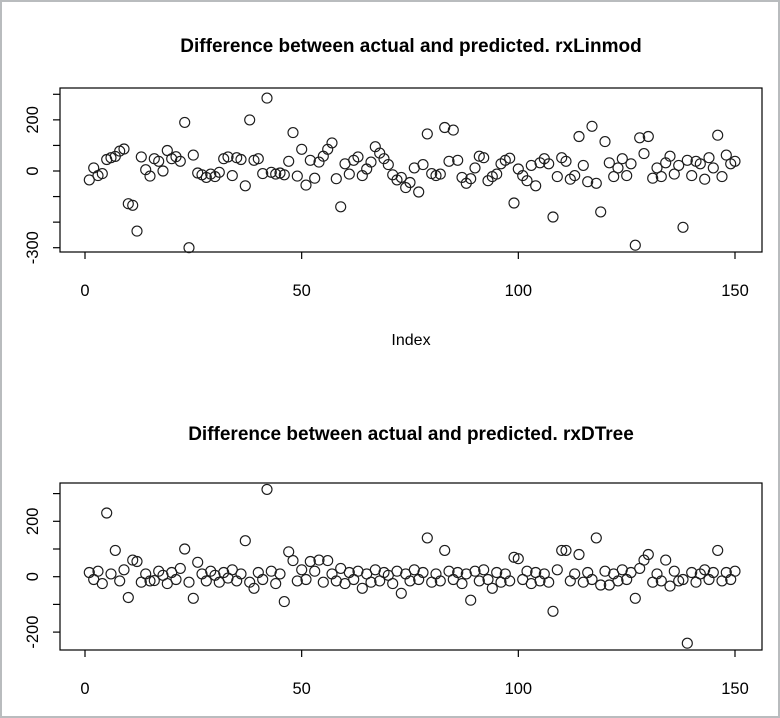  Describe the element at coordinates (33, 632) in the screenshot. I see `svg-text: -200` at that location.